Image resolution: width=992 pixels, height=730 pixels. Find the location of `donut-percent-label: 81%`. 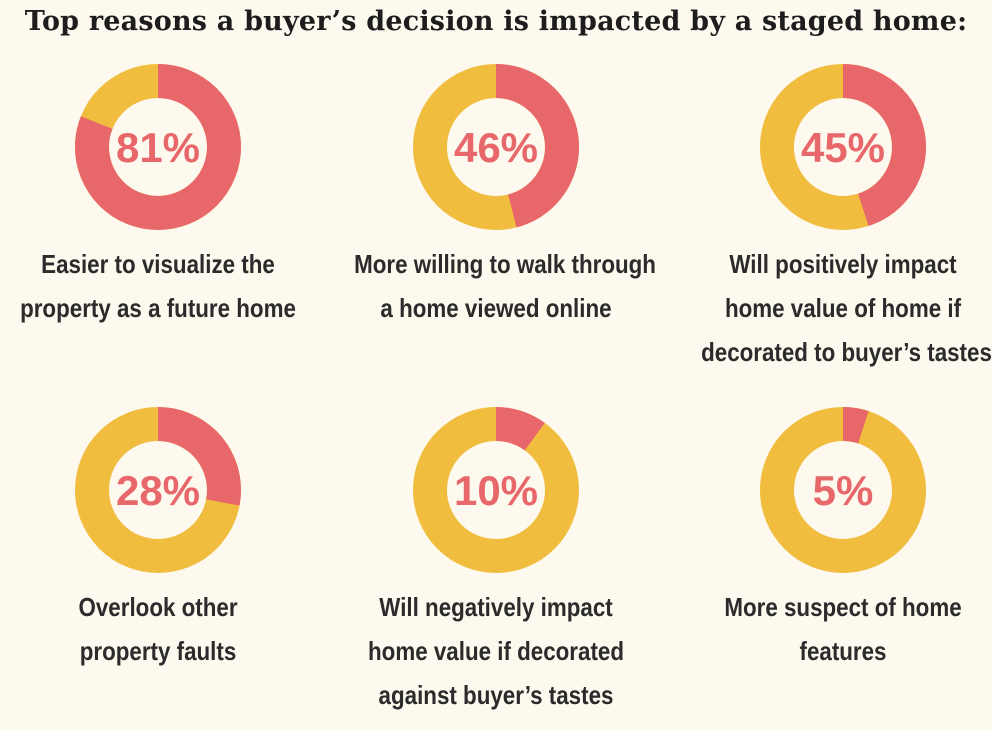

donut-percent-label: 81% is located at coordinates (158, 147).